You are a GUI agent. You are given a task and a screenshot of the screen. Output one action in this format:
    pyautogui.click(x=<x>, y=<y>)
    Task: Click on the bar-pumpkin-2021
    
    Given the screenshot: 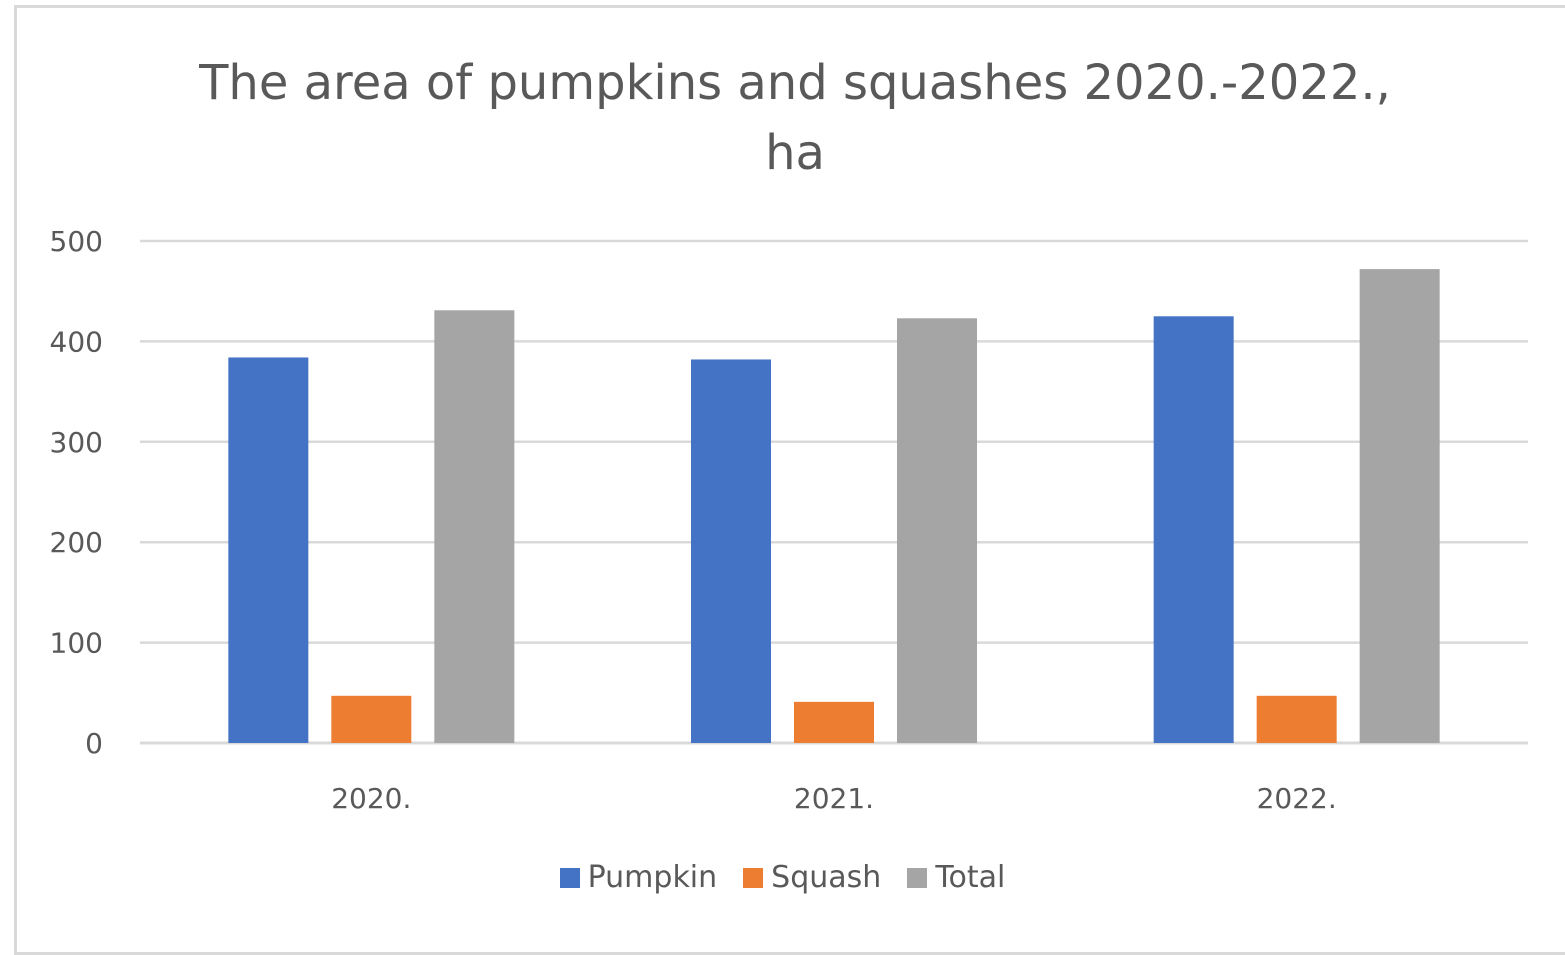 What is the action you would take?
    pyautogui.click(x=731, y=551)
    